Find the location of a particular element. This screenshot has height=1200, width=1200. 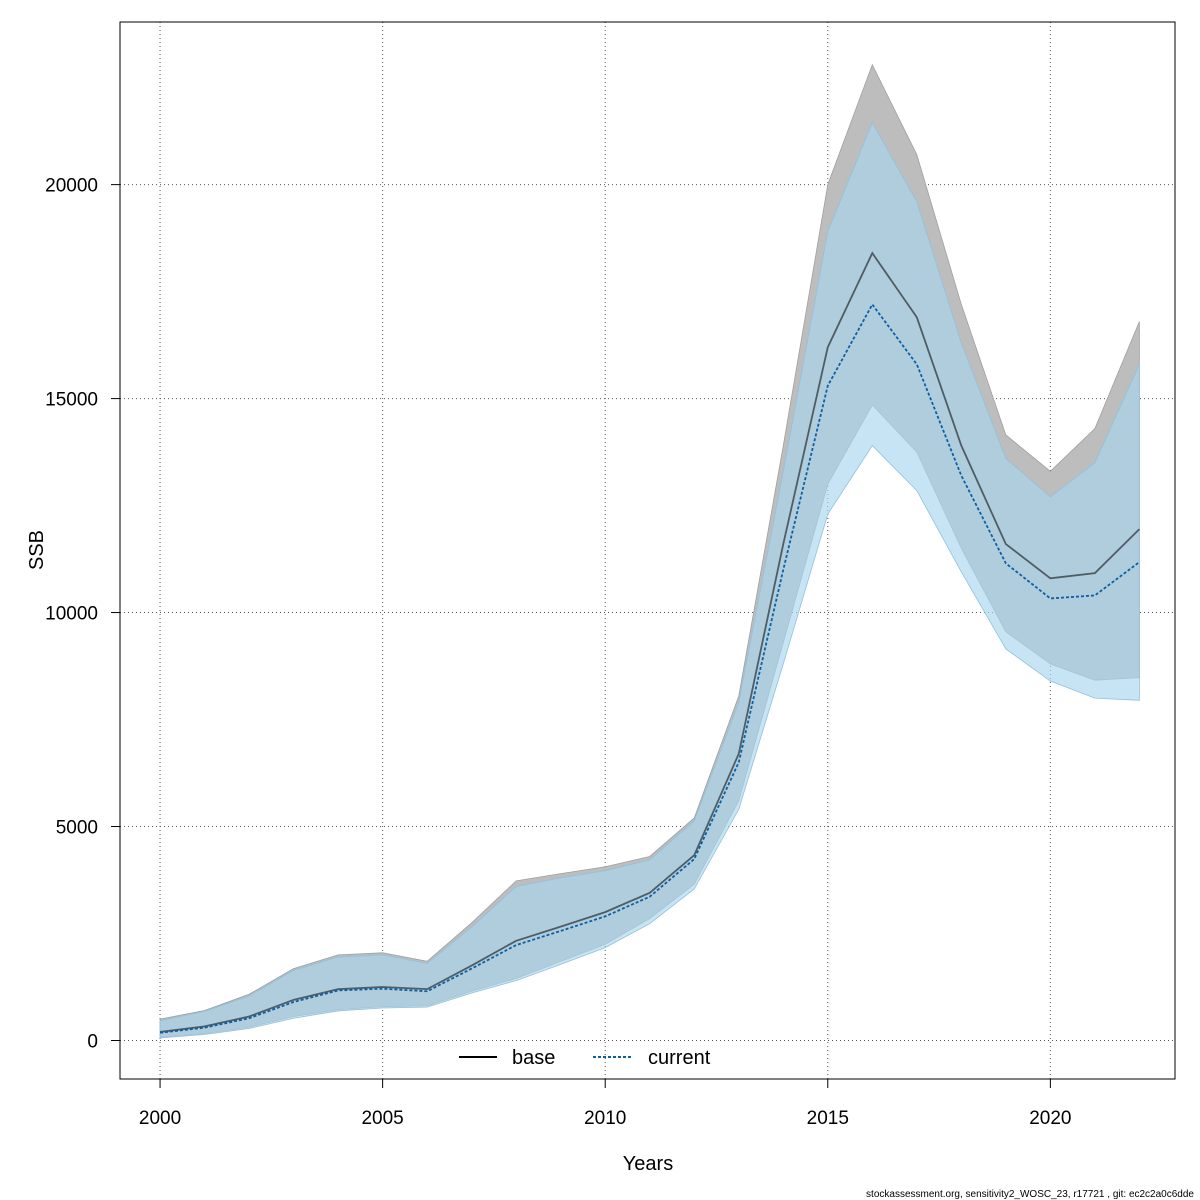

x-tick-label: 2020 is located at coordinates (1050, 1118).